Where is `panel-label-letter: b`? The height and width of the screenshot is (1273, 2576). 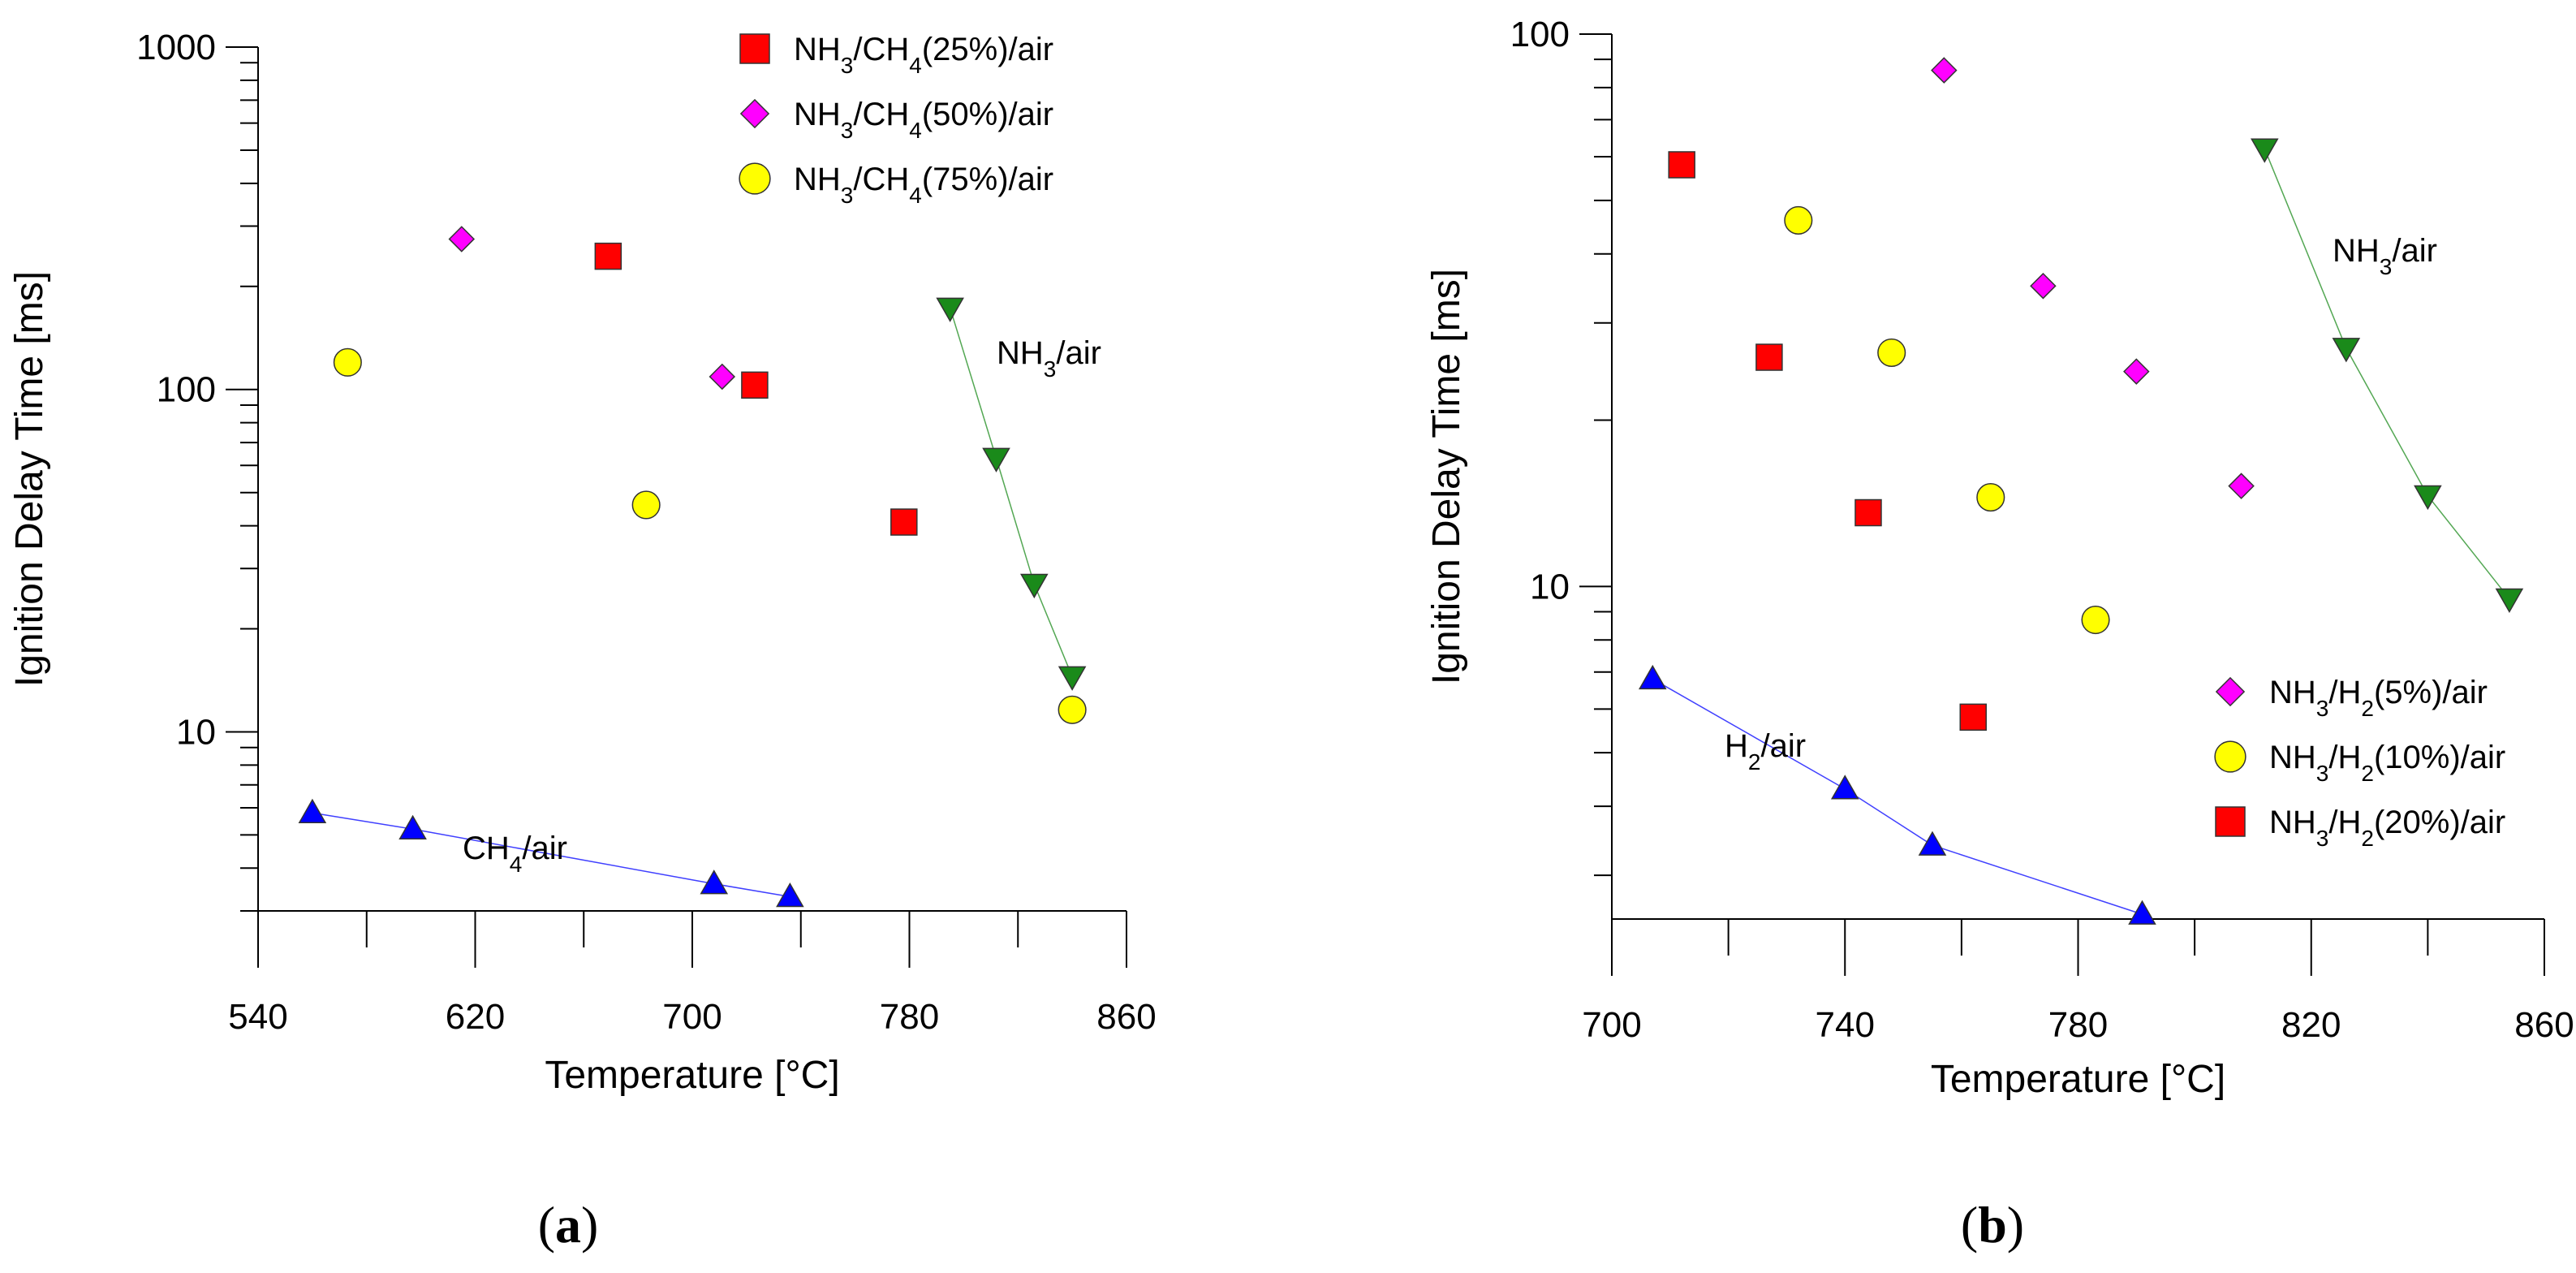
panel-label-letter: b is located at coordinates (1993, 1225).